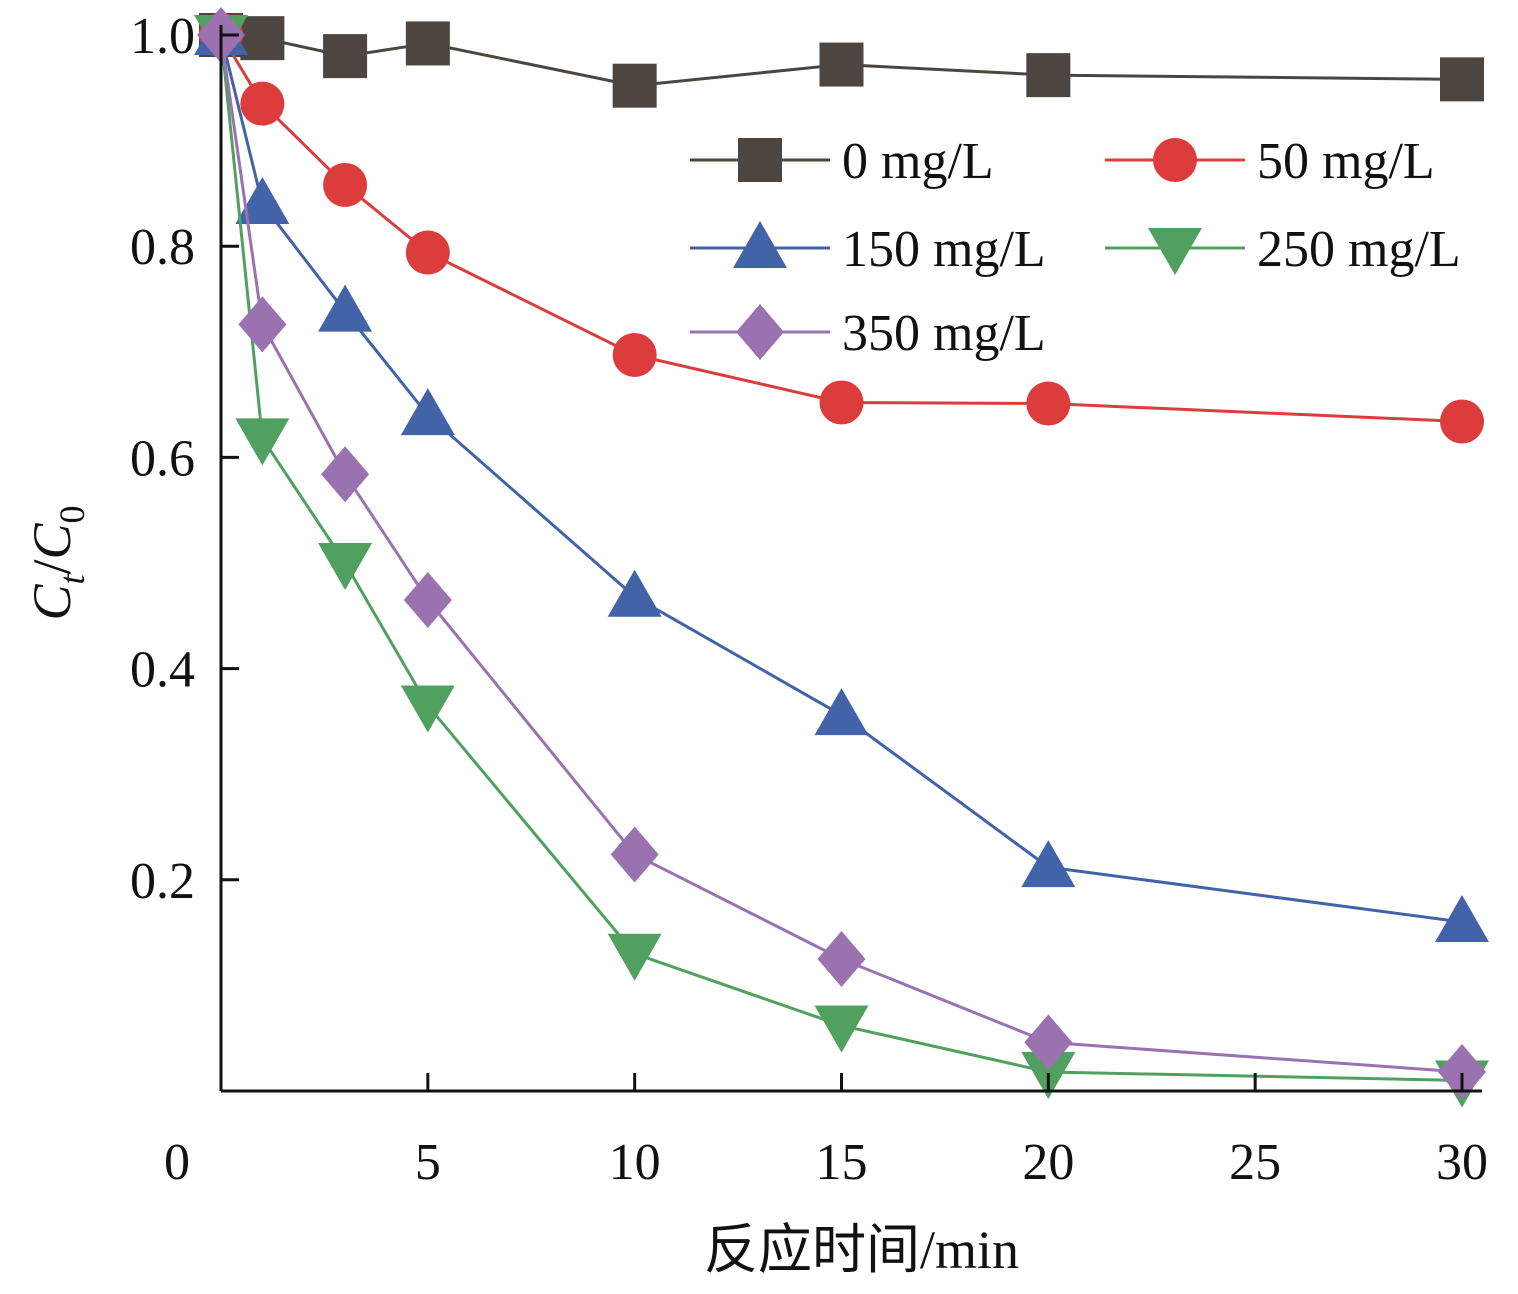  What do you see at coordinates (861, 1250) in the screenshot?
I see `x-axis-label: 反应时间/min` at bounding box center [861, 1250].